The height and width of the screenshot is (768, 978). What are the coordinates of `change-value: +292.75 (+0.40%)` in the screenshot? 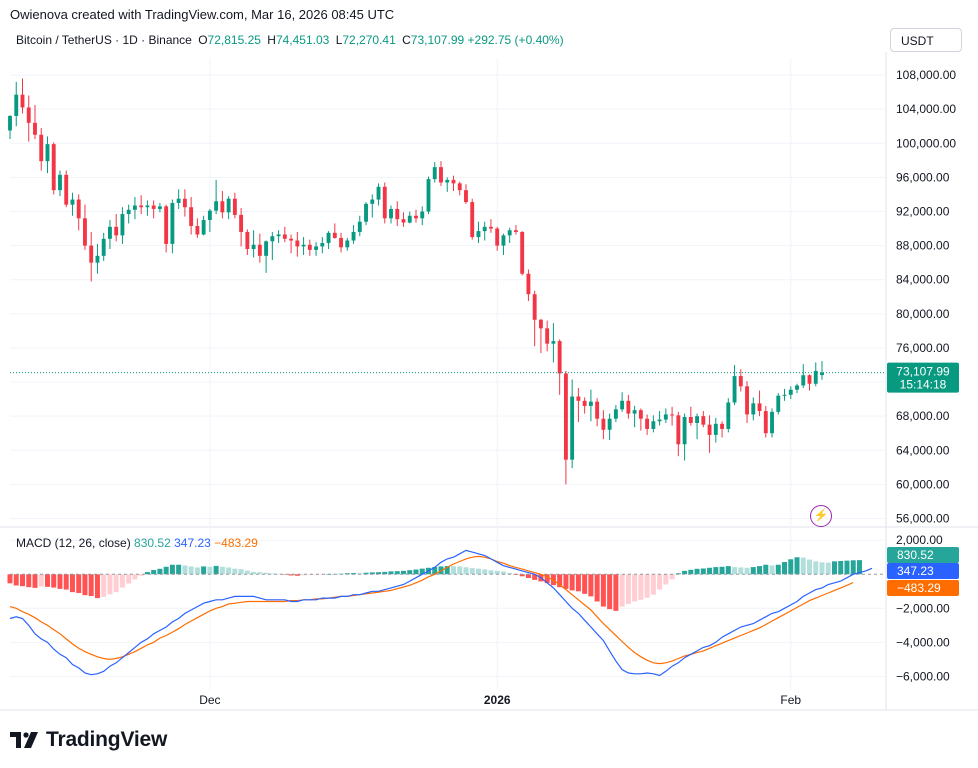 It's located at (515, 40).